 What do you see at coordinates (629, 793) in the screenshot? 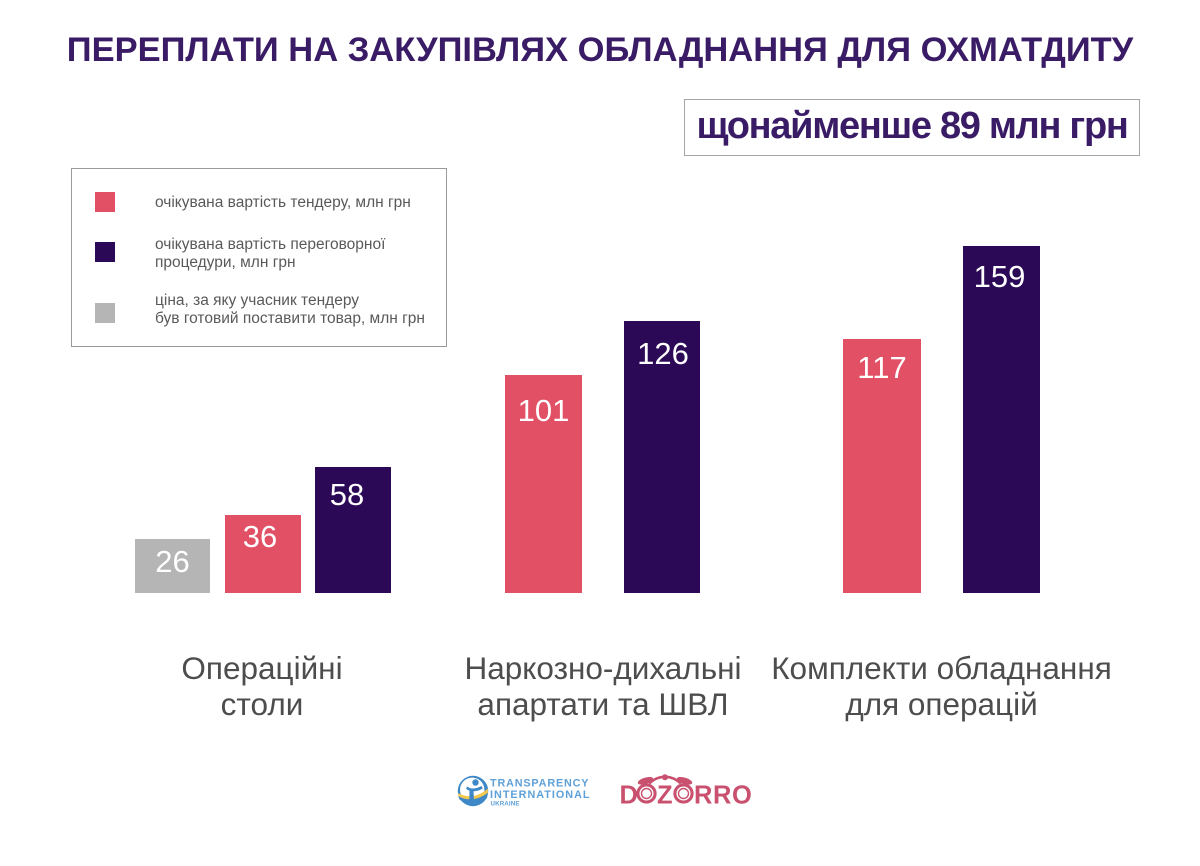
I see `svg-text: D` at bounding box center [629, 793].